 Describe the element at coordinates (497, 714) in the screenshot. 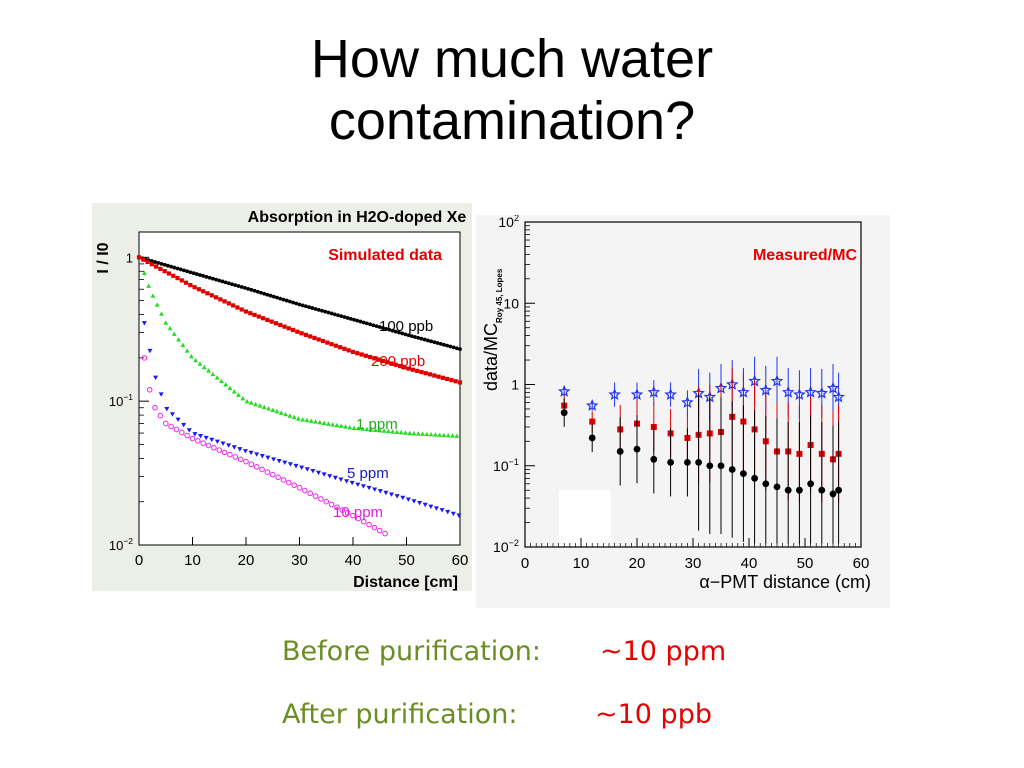

I see `after-purification-line: After purification: ~10 ppb` at that location.